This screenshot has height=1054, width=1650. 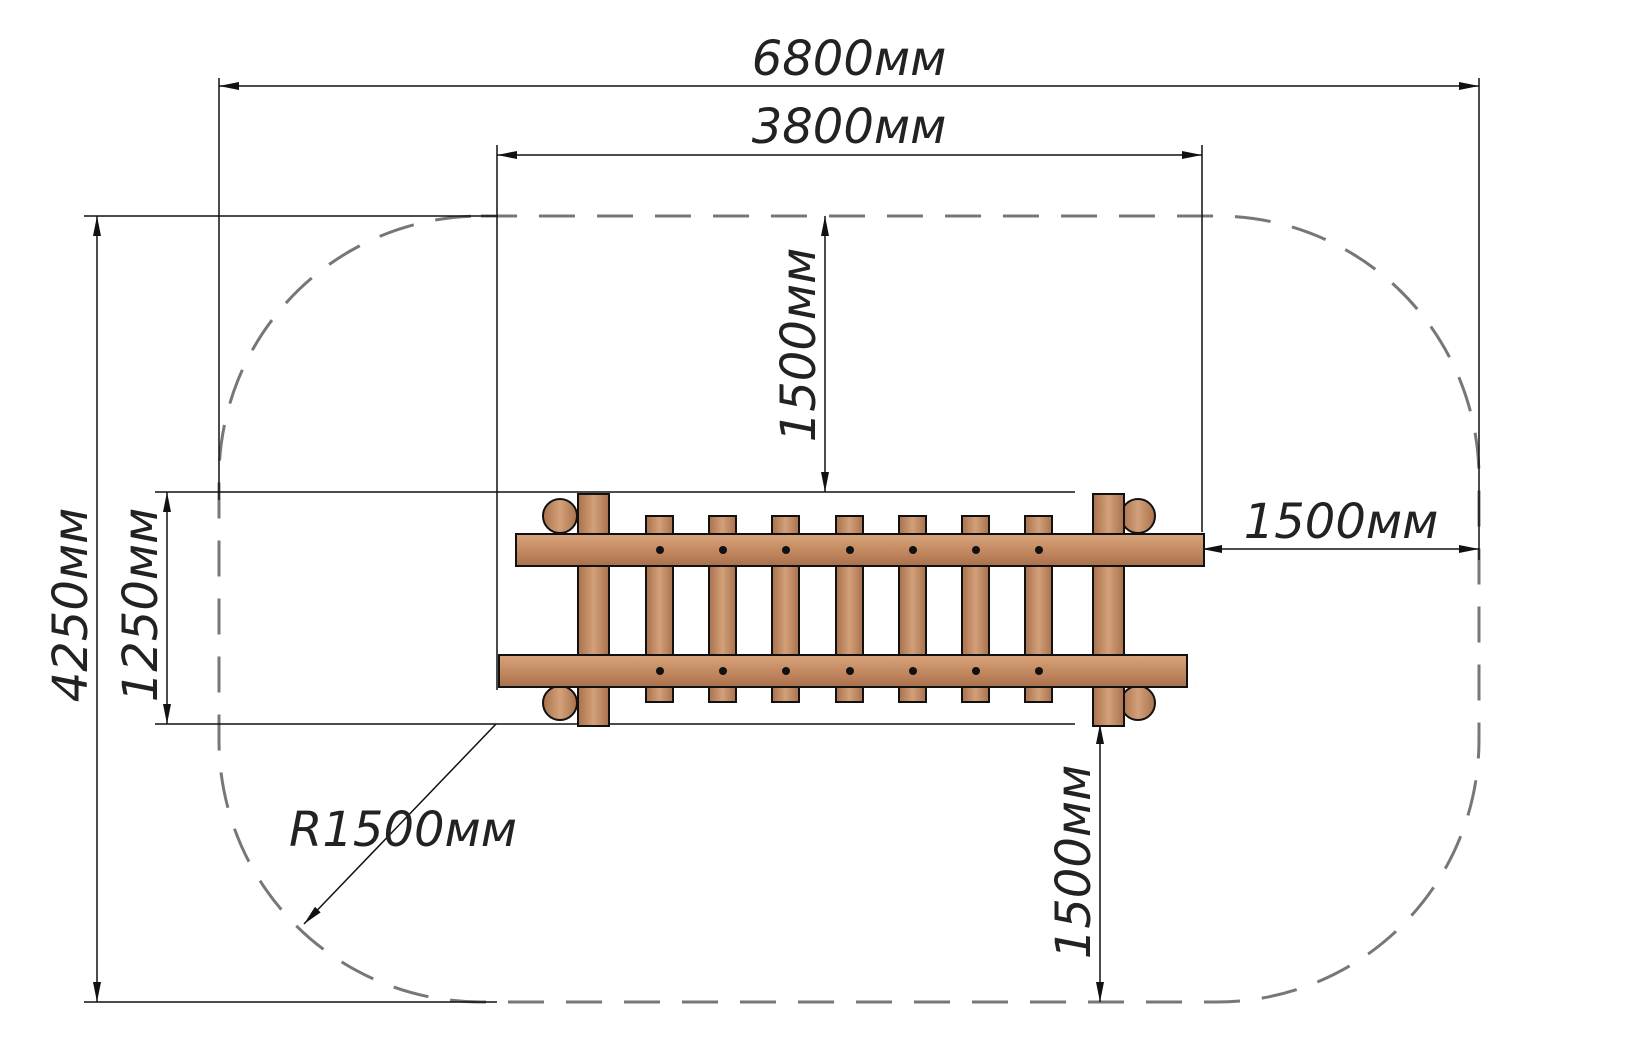 What do you see at coordinates (849, 59) in the screenshot?
I see `overall-width-label: 6800мм` at bounding box center [849, 59].